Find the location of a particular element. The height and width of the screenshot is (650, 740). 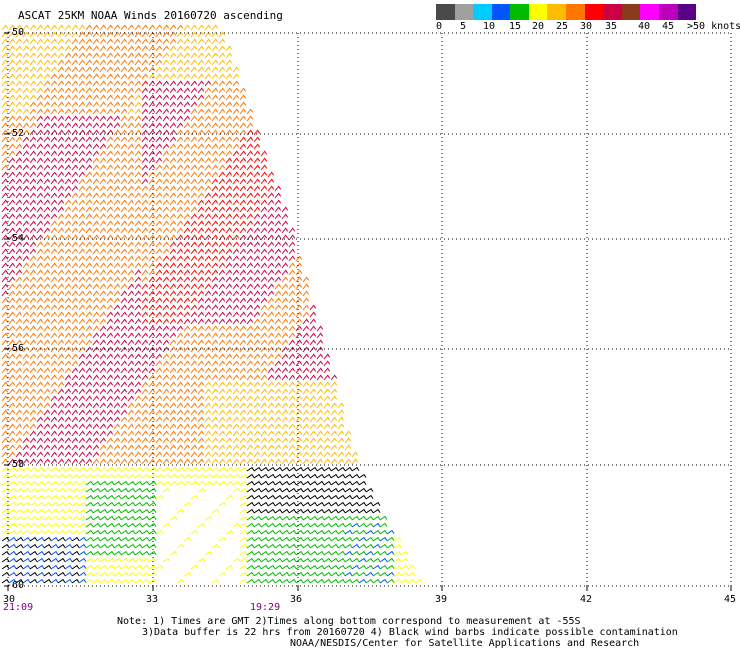

lat-label: -58 is located at coordinates (15, 464).